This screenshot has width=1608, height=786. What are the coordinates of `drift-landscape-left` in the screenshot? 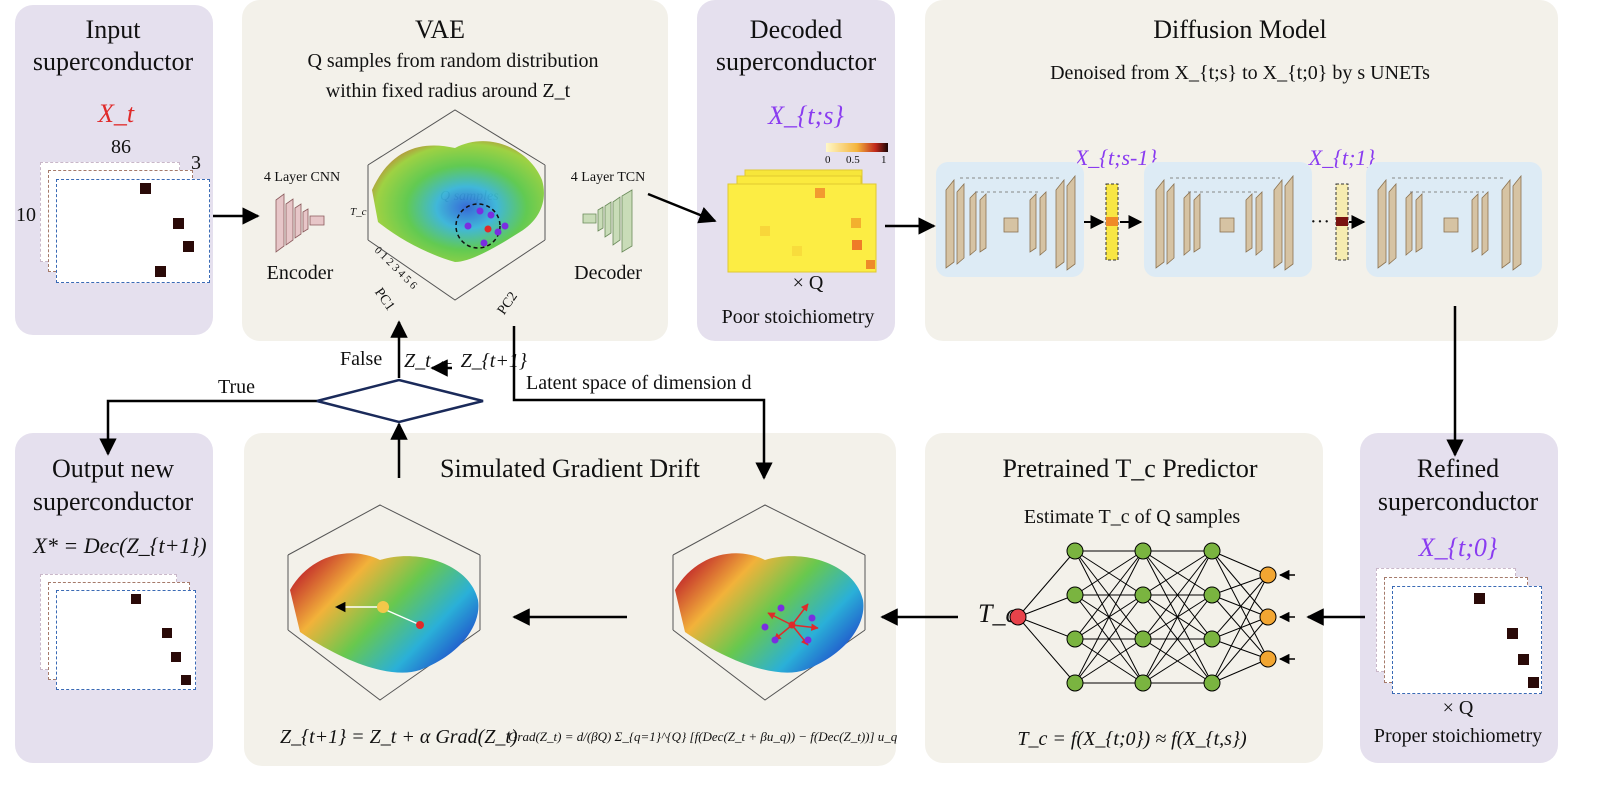 It's located at (384, 602).